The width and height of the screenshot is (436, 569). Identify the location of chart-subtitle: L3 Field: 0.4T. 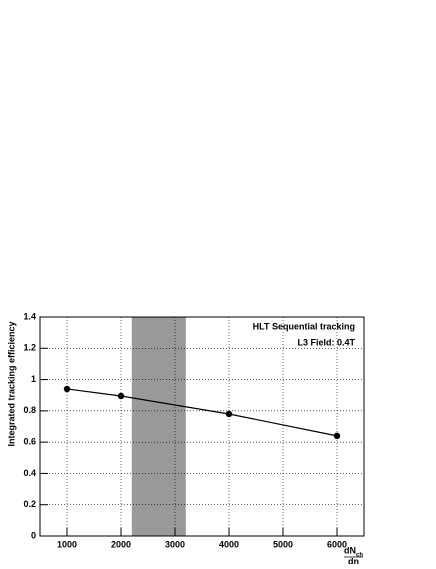
(326, 342).